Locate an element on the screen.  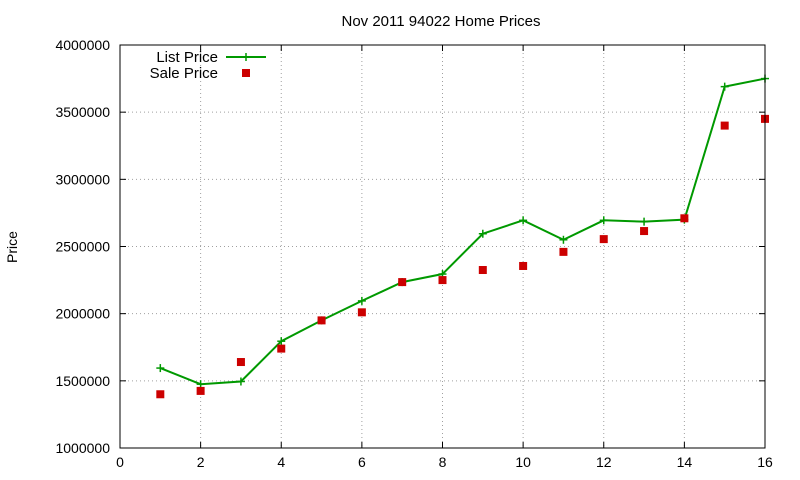
x-tick-label: 12 is located at coordinates (604, 462).